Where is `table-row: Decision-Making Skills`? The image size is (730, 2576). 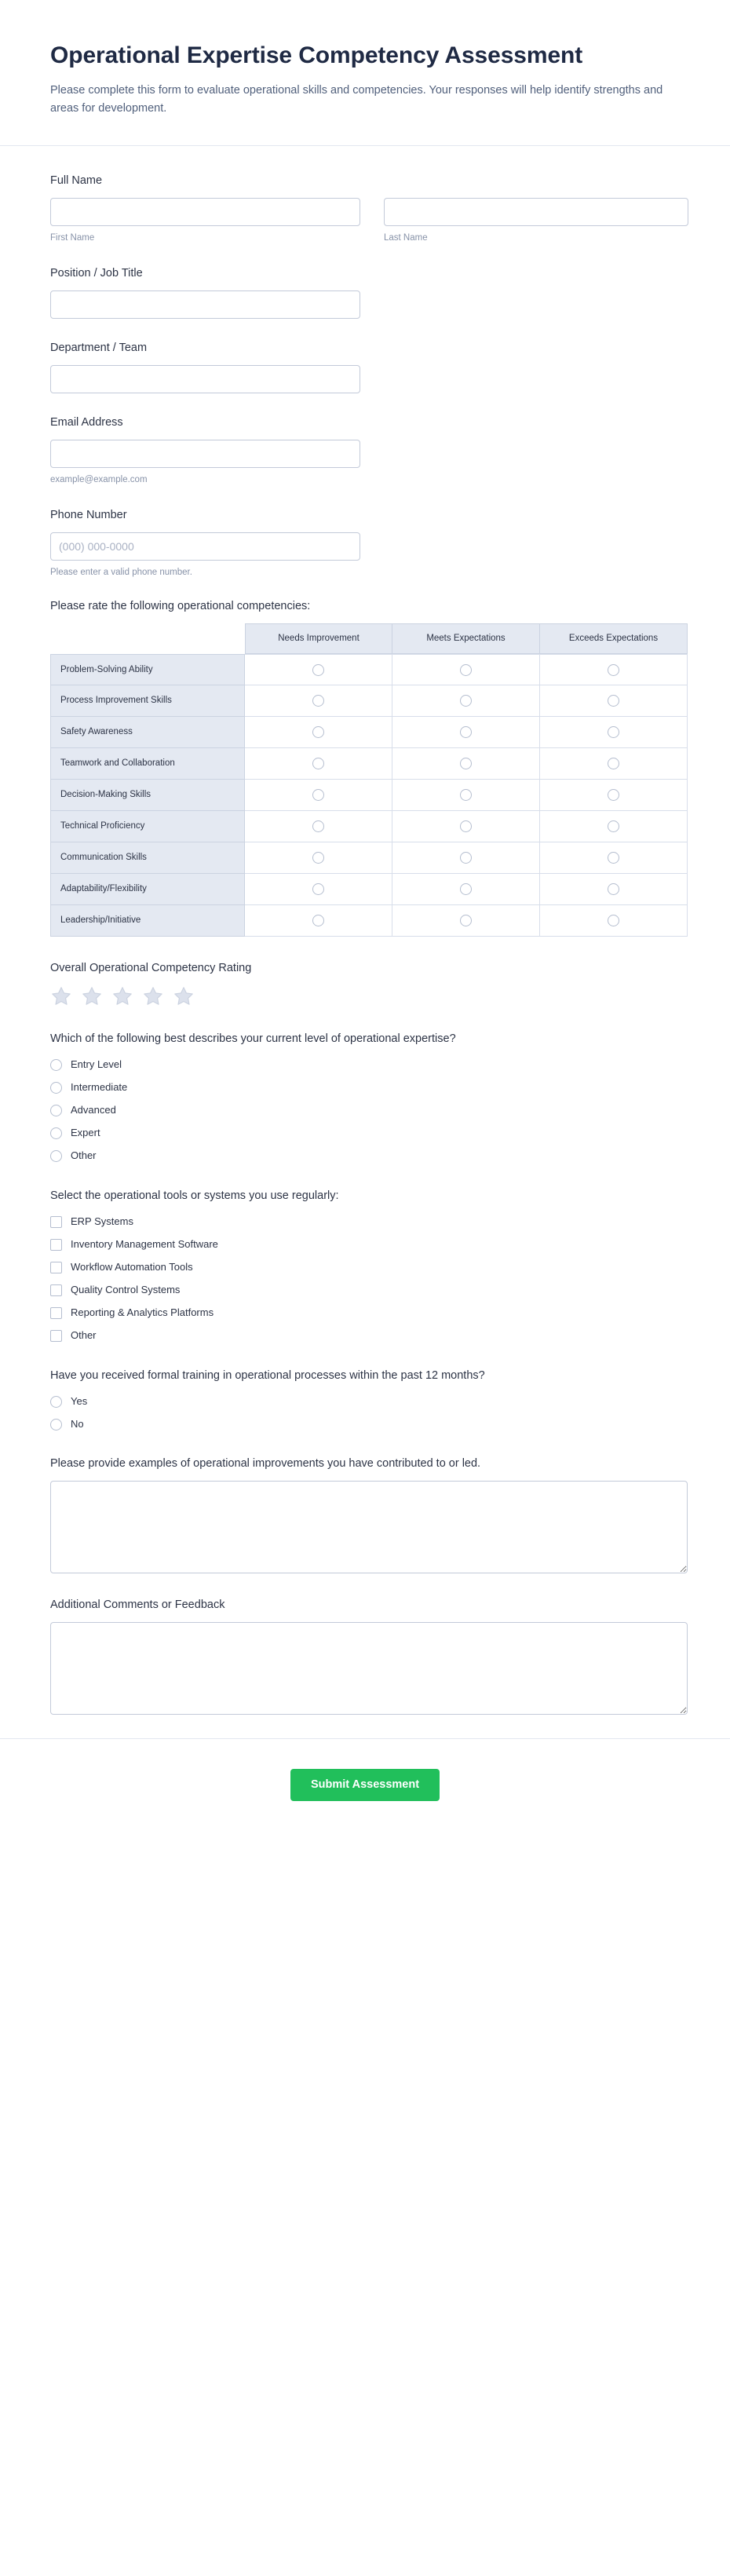
table-row: Decision-Making Skills is located at coordinates (369, 796).